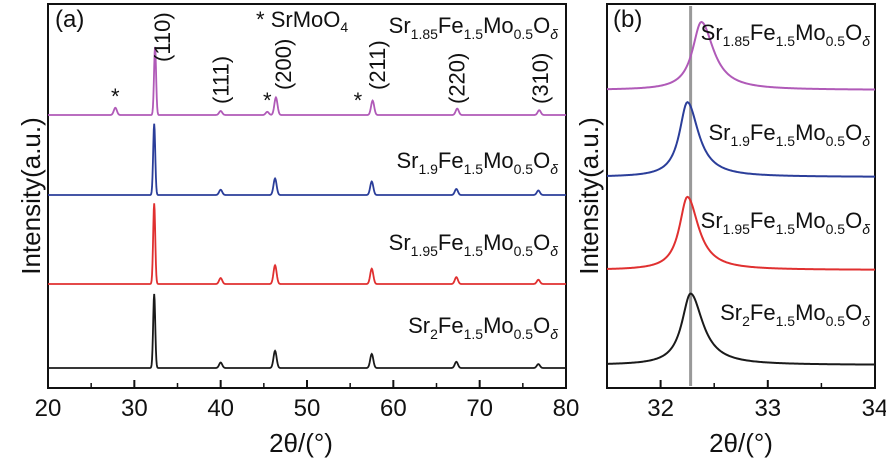  I want to click on panel-b-series-label-part: Mo, so click(810, 32).